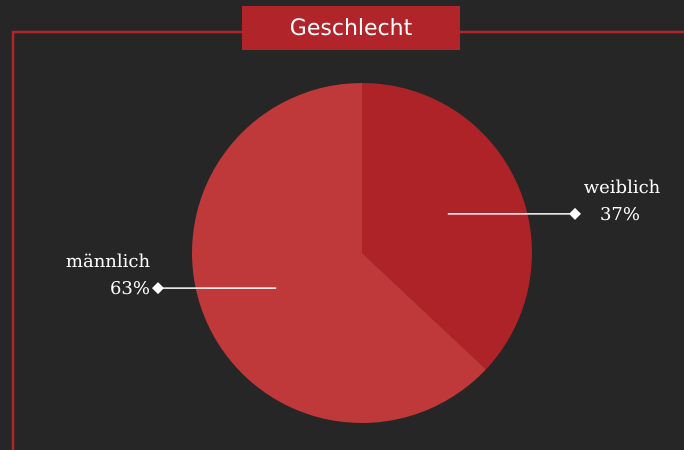  I want to click on slice-value-label: 37%, so click(620, 214).